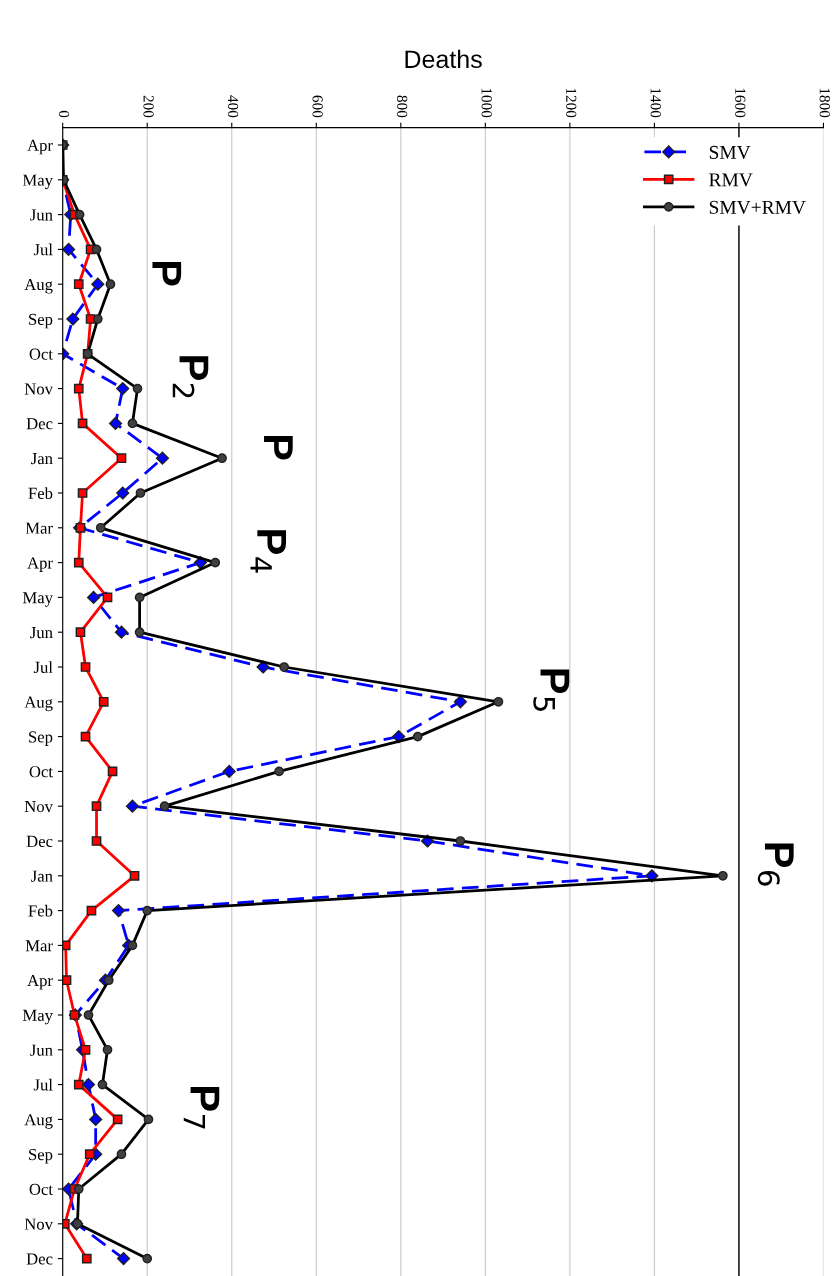  What do you see at coordinates (757, 207) in the screenshot?
I see `legend-label: SMV+RMV` at bounding box center [757, 207].